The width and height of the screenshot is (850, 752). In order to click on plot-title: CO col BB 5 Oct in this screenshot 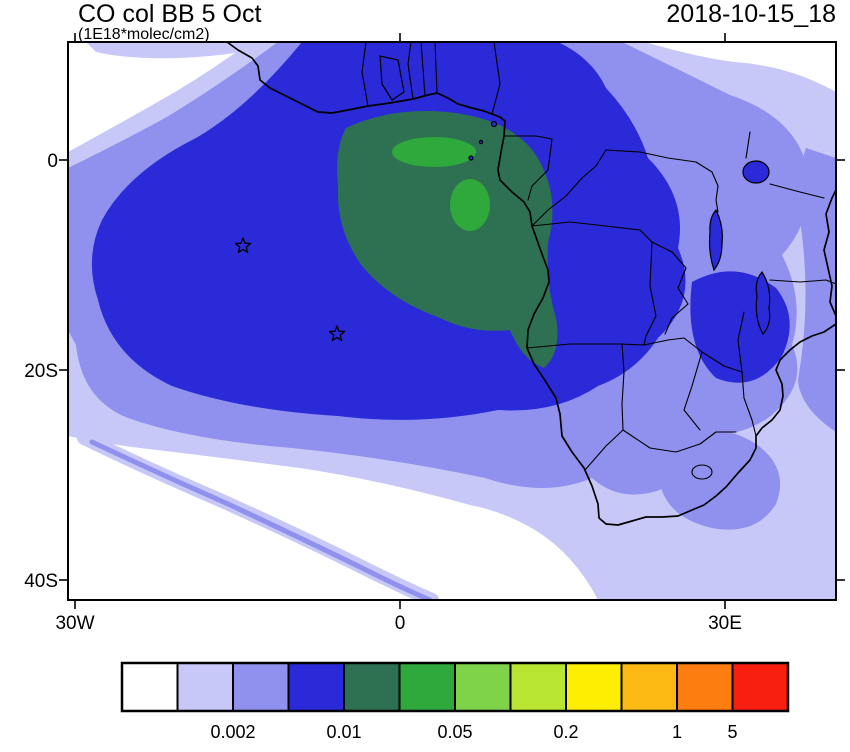, I will do `click(169, 14)`.